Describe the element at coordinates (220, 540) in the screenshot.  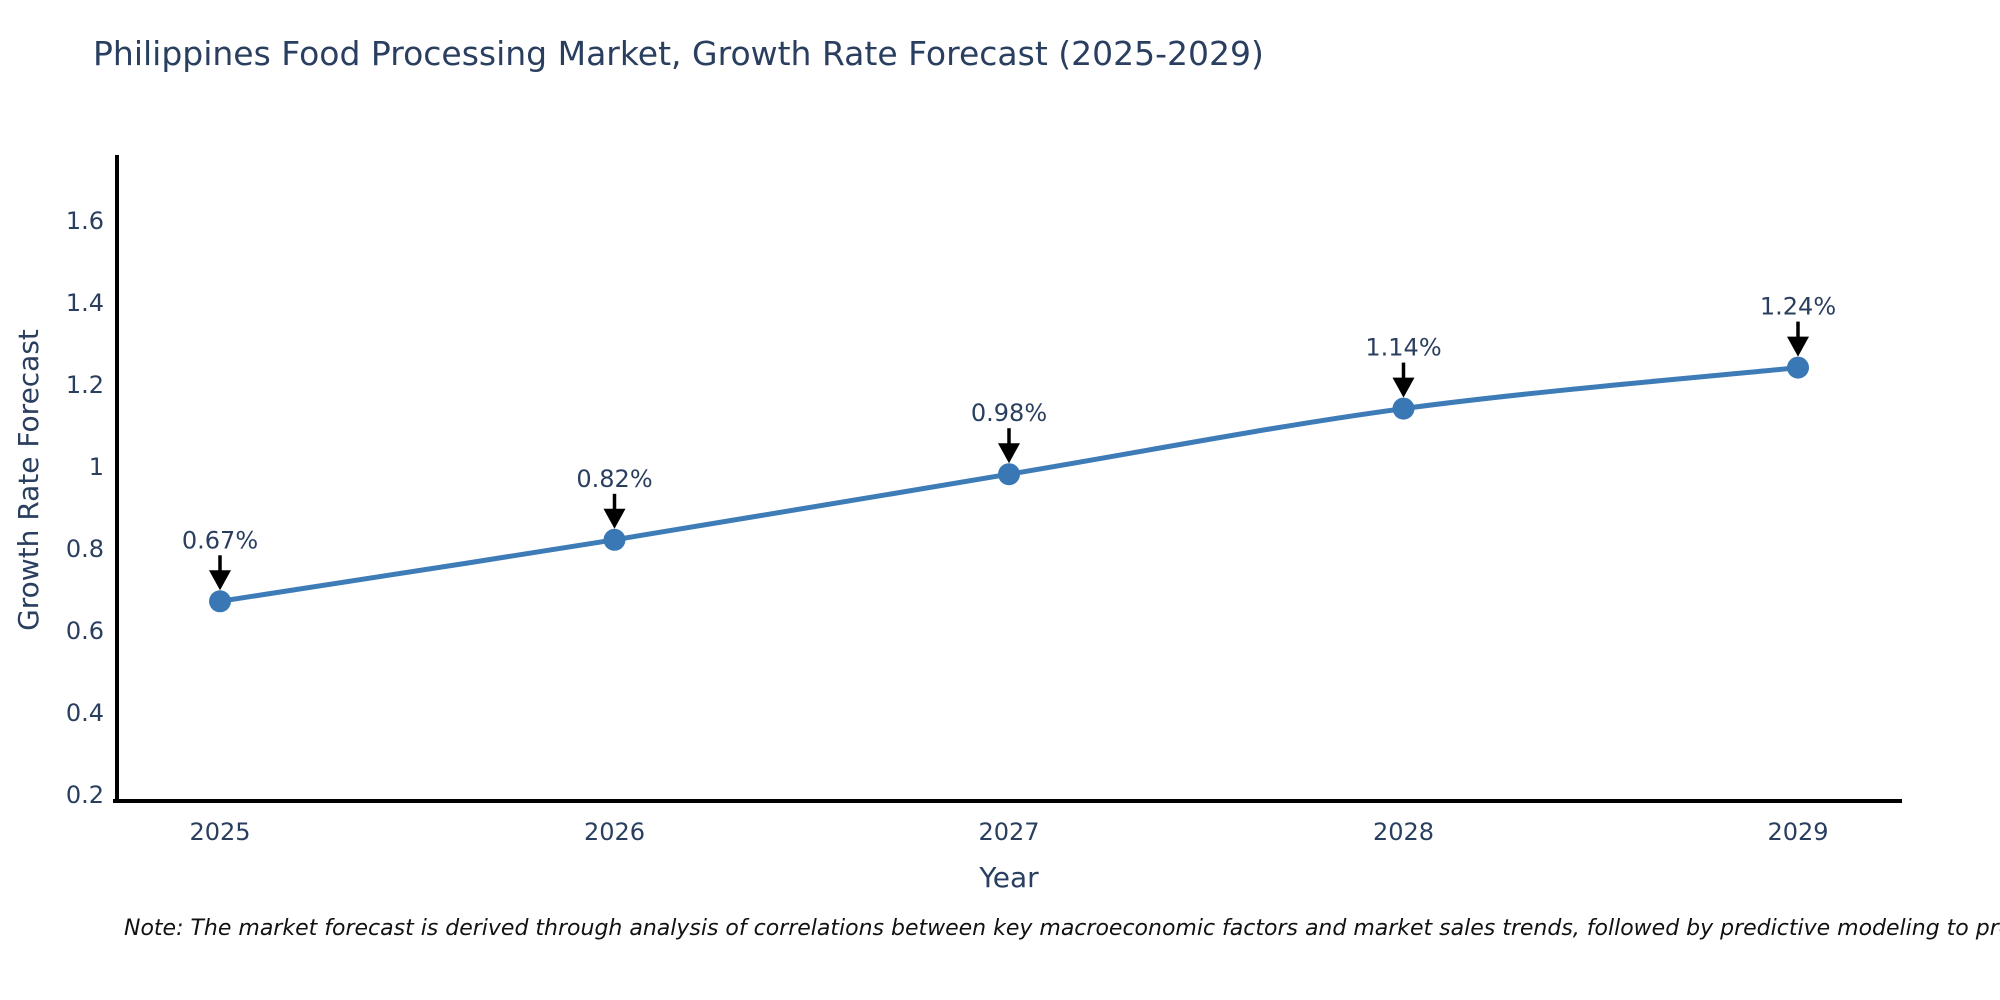
I see `point-annotation: 0.67%` at that location.